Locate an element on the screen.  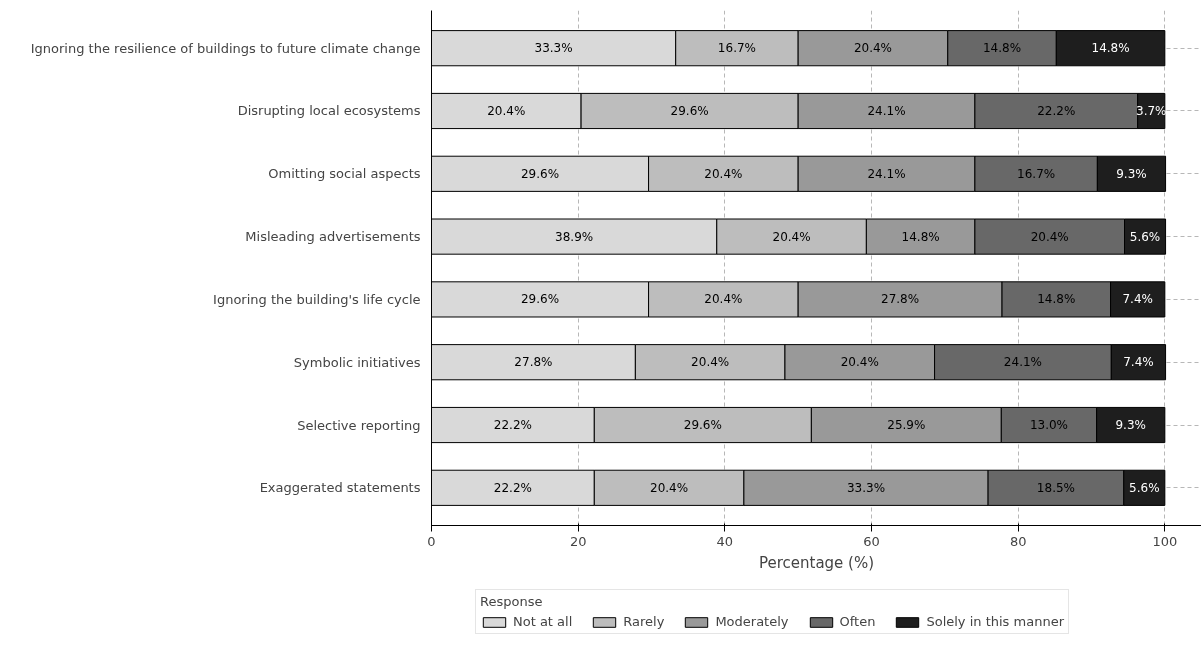
x-tick-label: 0 is located at coordinates (431, 541).